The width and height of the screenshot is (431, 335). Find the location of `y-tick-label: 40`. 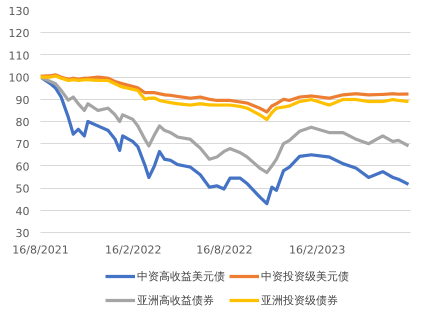

y-tick-label: 40 is located at coordinates (23, 211).